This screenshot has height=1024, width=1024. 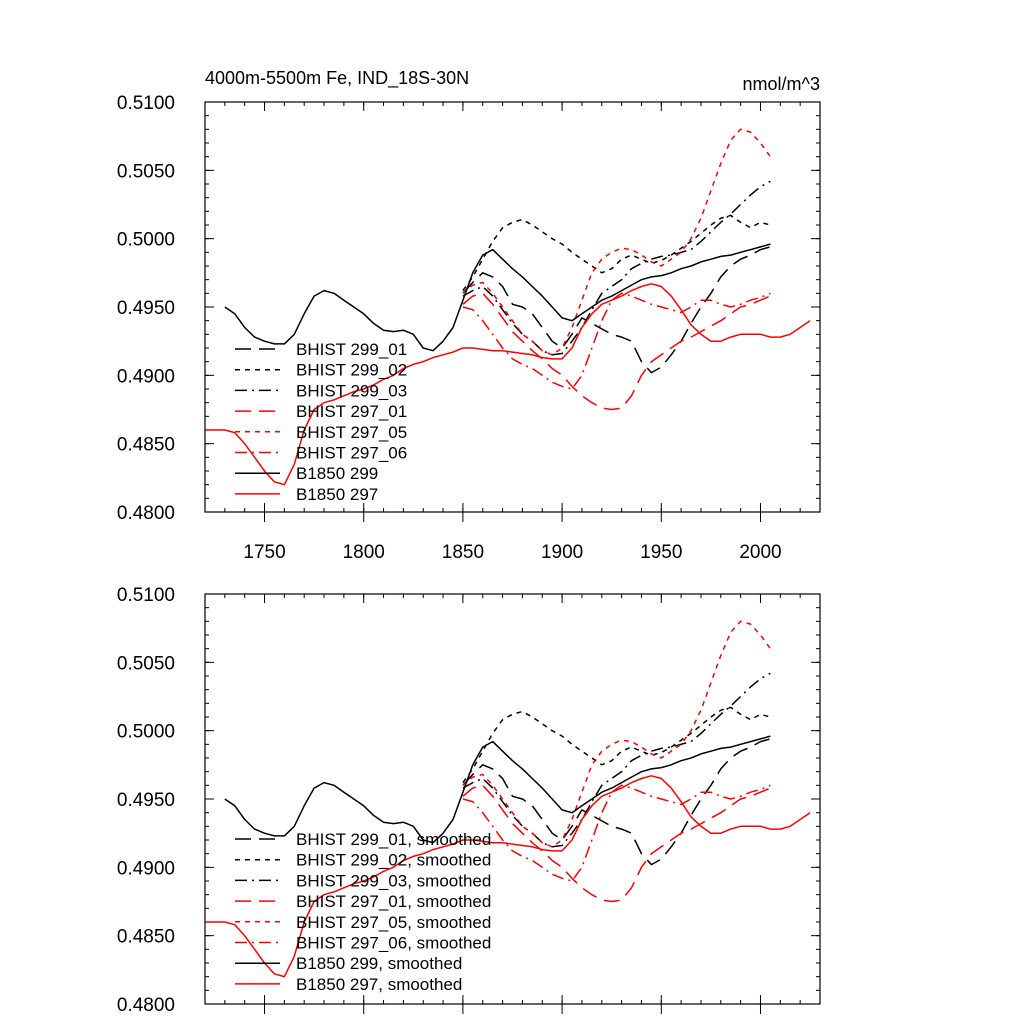 I want to click on series-line-b1850-297-smoothed, so click(x=508, y=876).